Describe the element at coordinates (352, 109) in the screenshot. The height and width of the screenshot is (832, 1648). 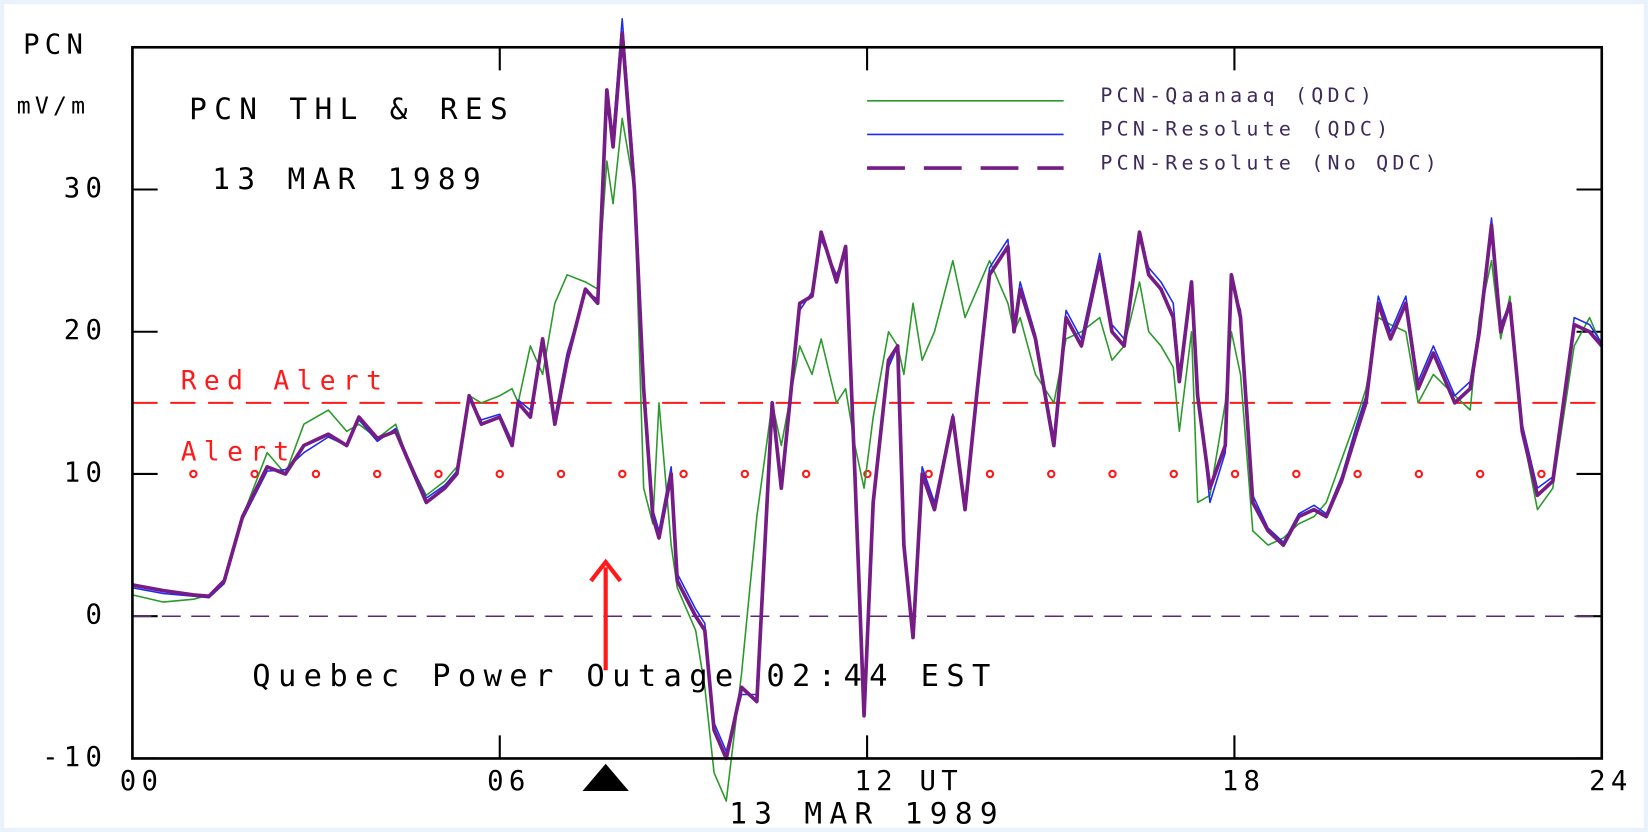
I see `chart-title: PCN THL & RES` at that location.